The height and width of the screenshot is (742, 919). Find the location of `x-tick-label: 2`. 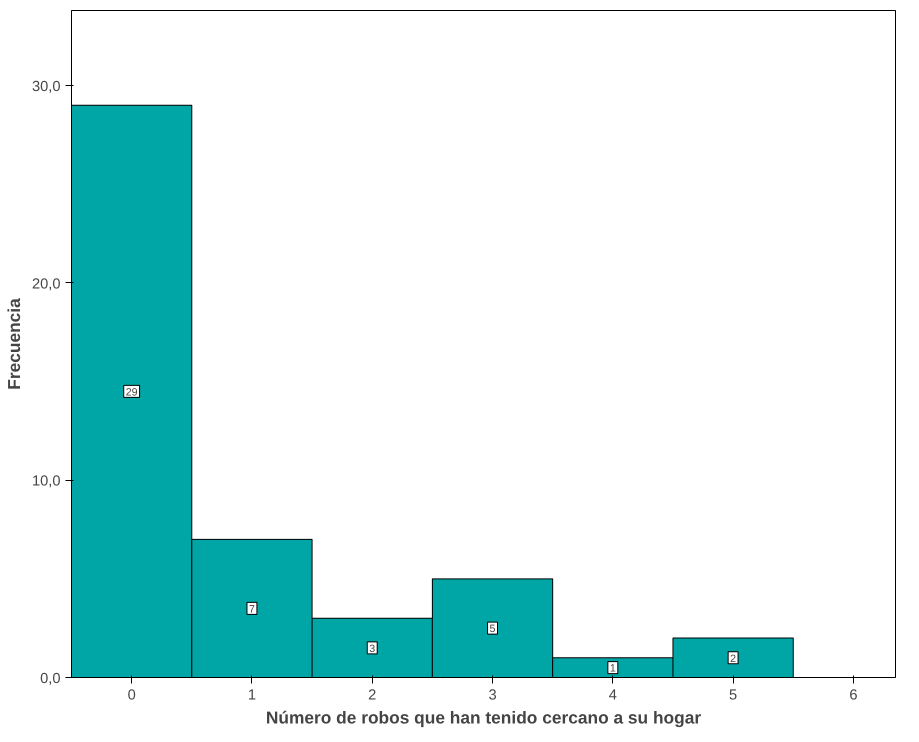

x-tick-label: 2 is located at coordinates (372, 696).